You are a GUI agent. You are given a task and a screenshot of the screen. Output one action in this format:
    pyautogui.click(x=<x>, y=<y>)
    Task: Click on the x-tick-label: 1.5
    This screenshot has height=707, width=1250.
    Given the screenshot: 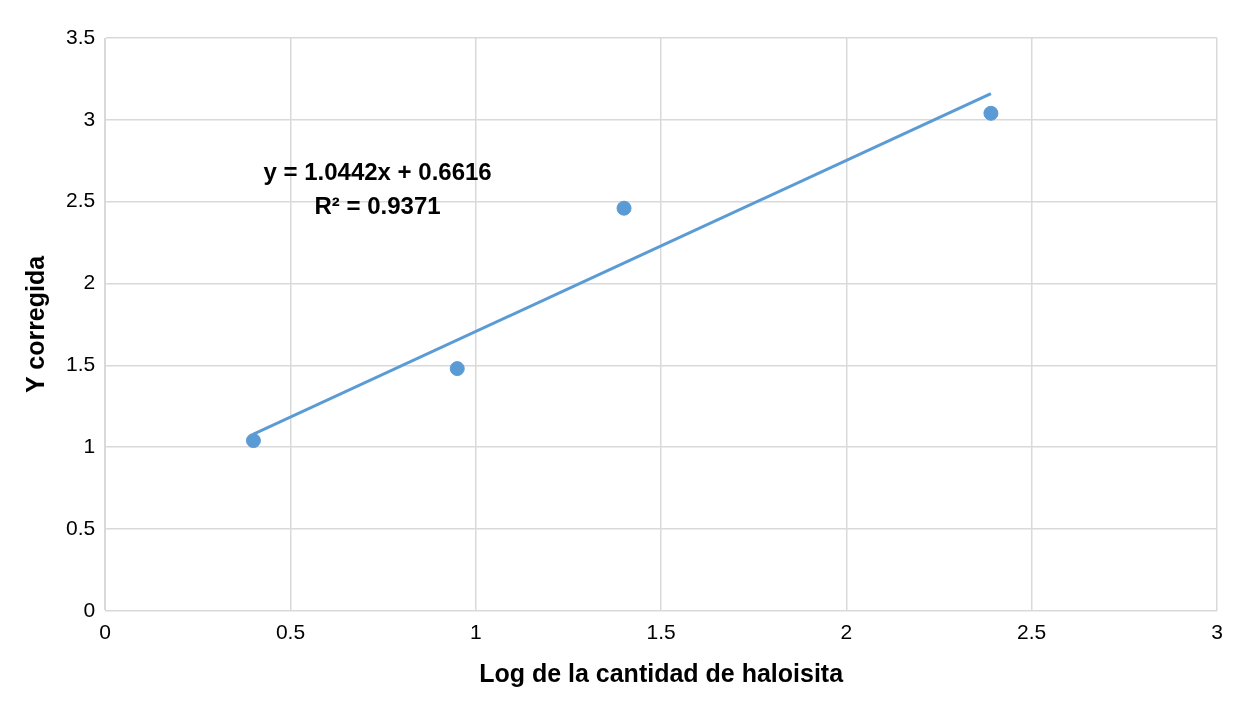 What is the action you would take?
    pyautogui.click(x=661, y=632)
    